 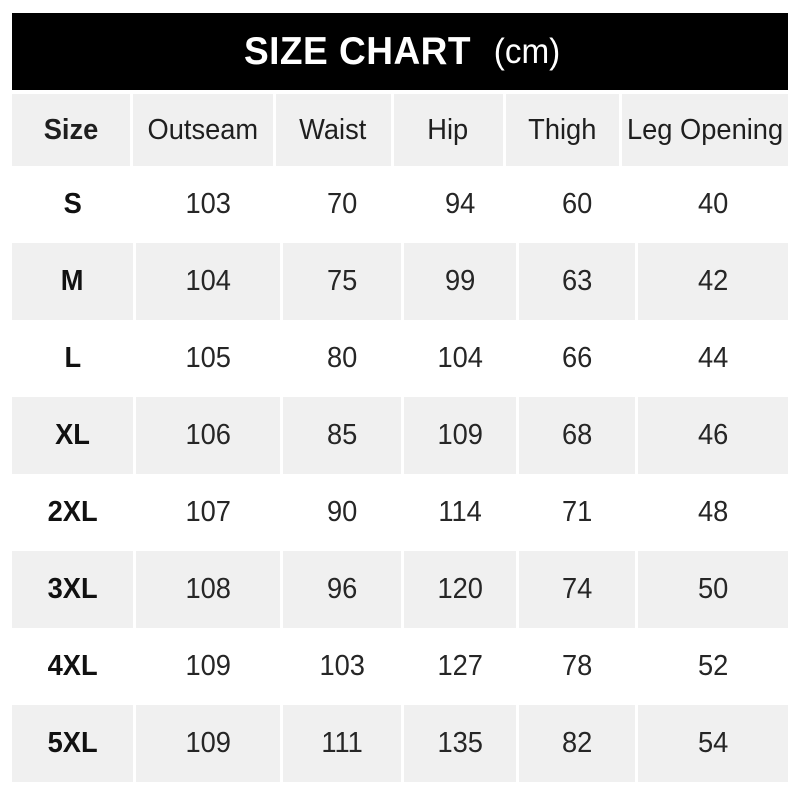 I want to click on table-row: M 104 75 99 63 42, so click(x=400, y=281).